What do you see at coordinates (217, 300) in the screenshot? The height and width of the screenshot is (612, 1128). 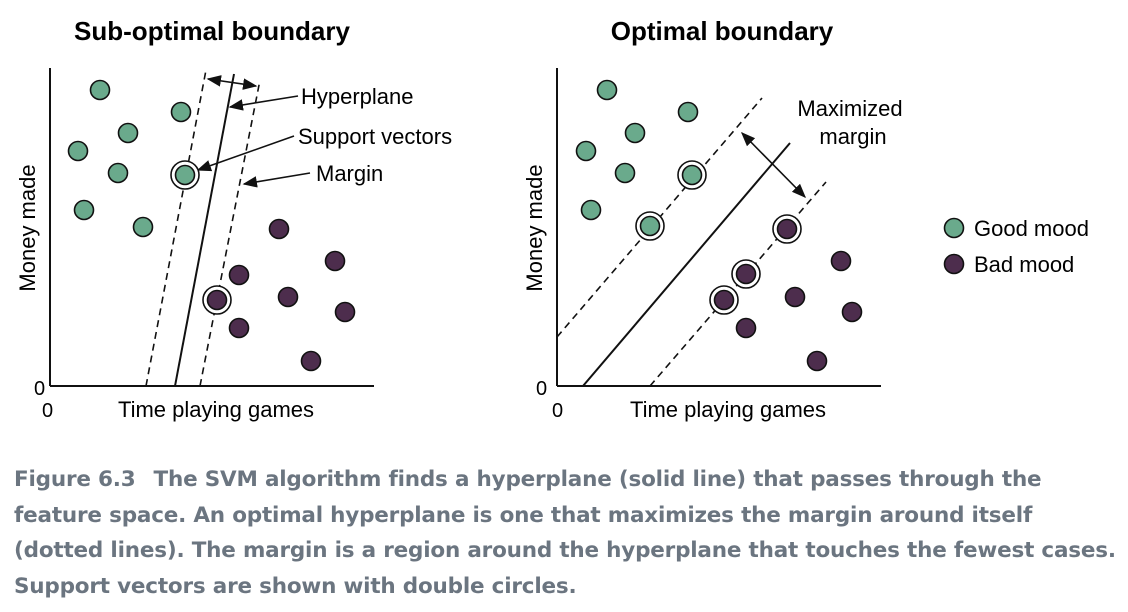 I see `left-bad-support-vector` at bounding box center [217, 300].